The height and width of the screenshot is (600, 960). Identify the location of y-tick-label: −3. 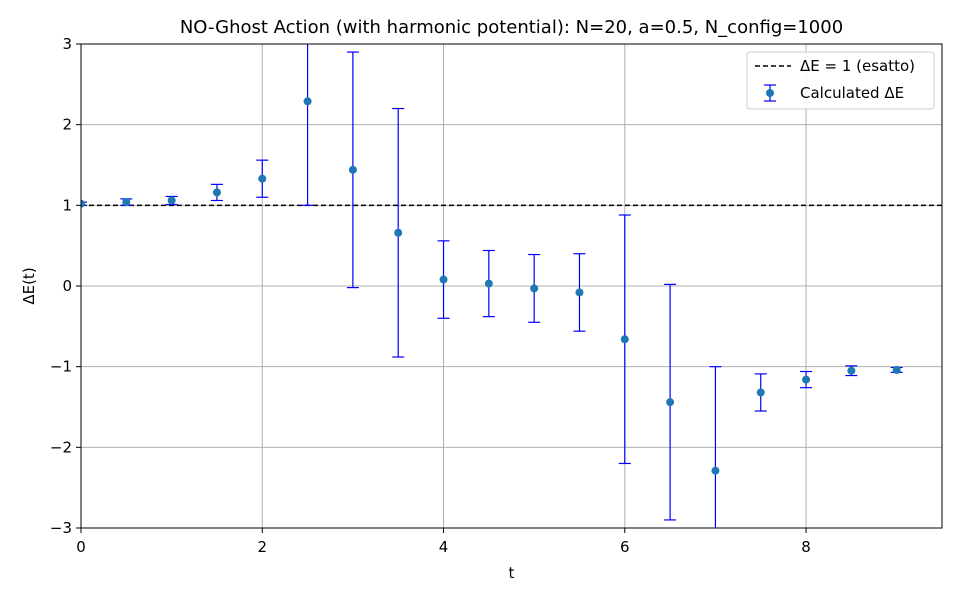
(61, 528).